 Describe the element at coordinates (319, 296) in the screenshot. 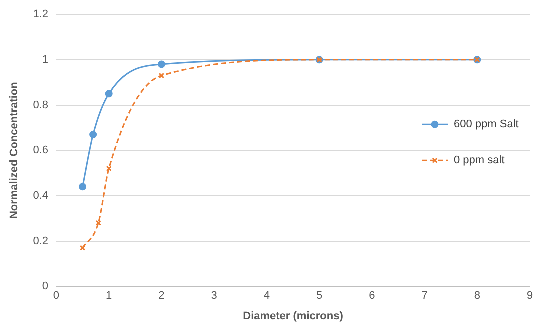

I see `x-tick-label: 5` at that location.